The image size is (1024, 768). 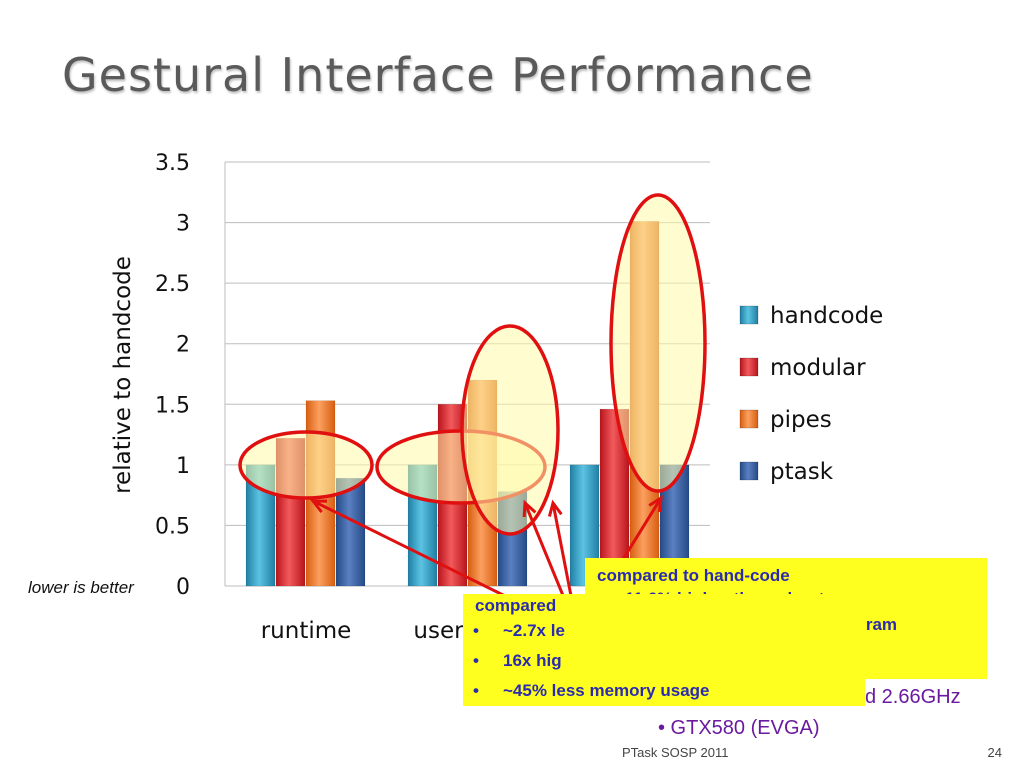 I want to click on spec-cpu: d 2.66GHz, so click(x=913, y=697).